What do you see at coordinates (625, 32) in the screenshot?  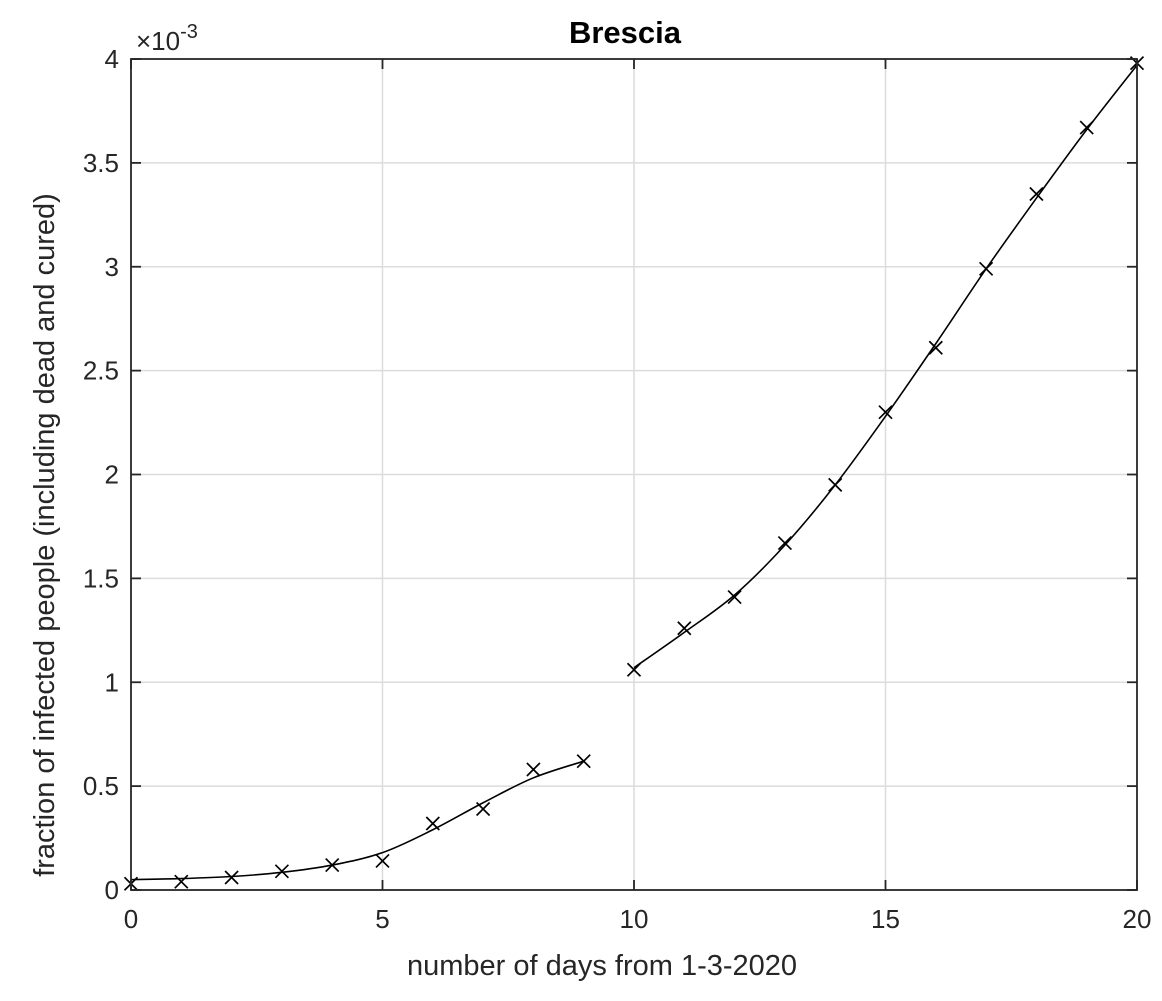 I see `chart-title: Brescia` at bounding box center [625, 32].